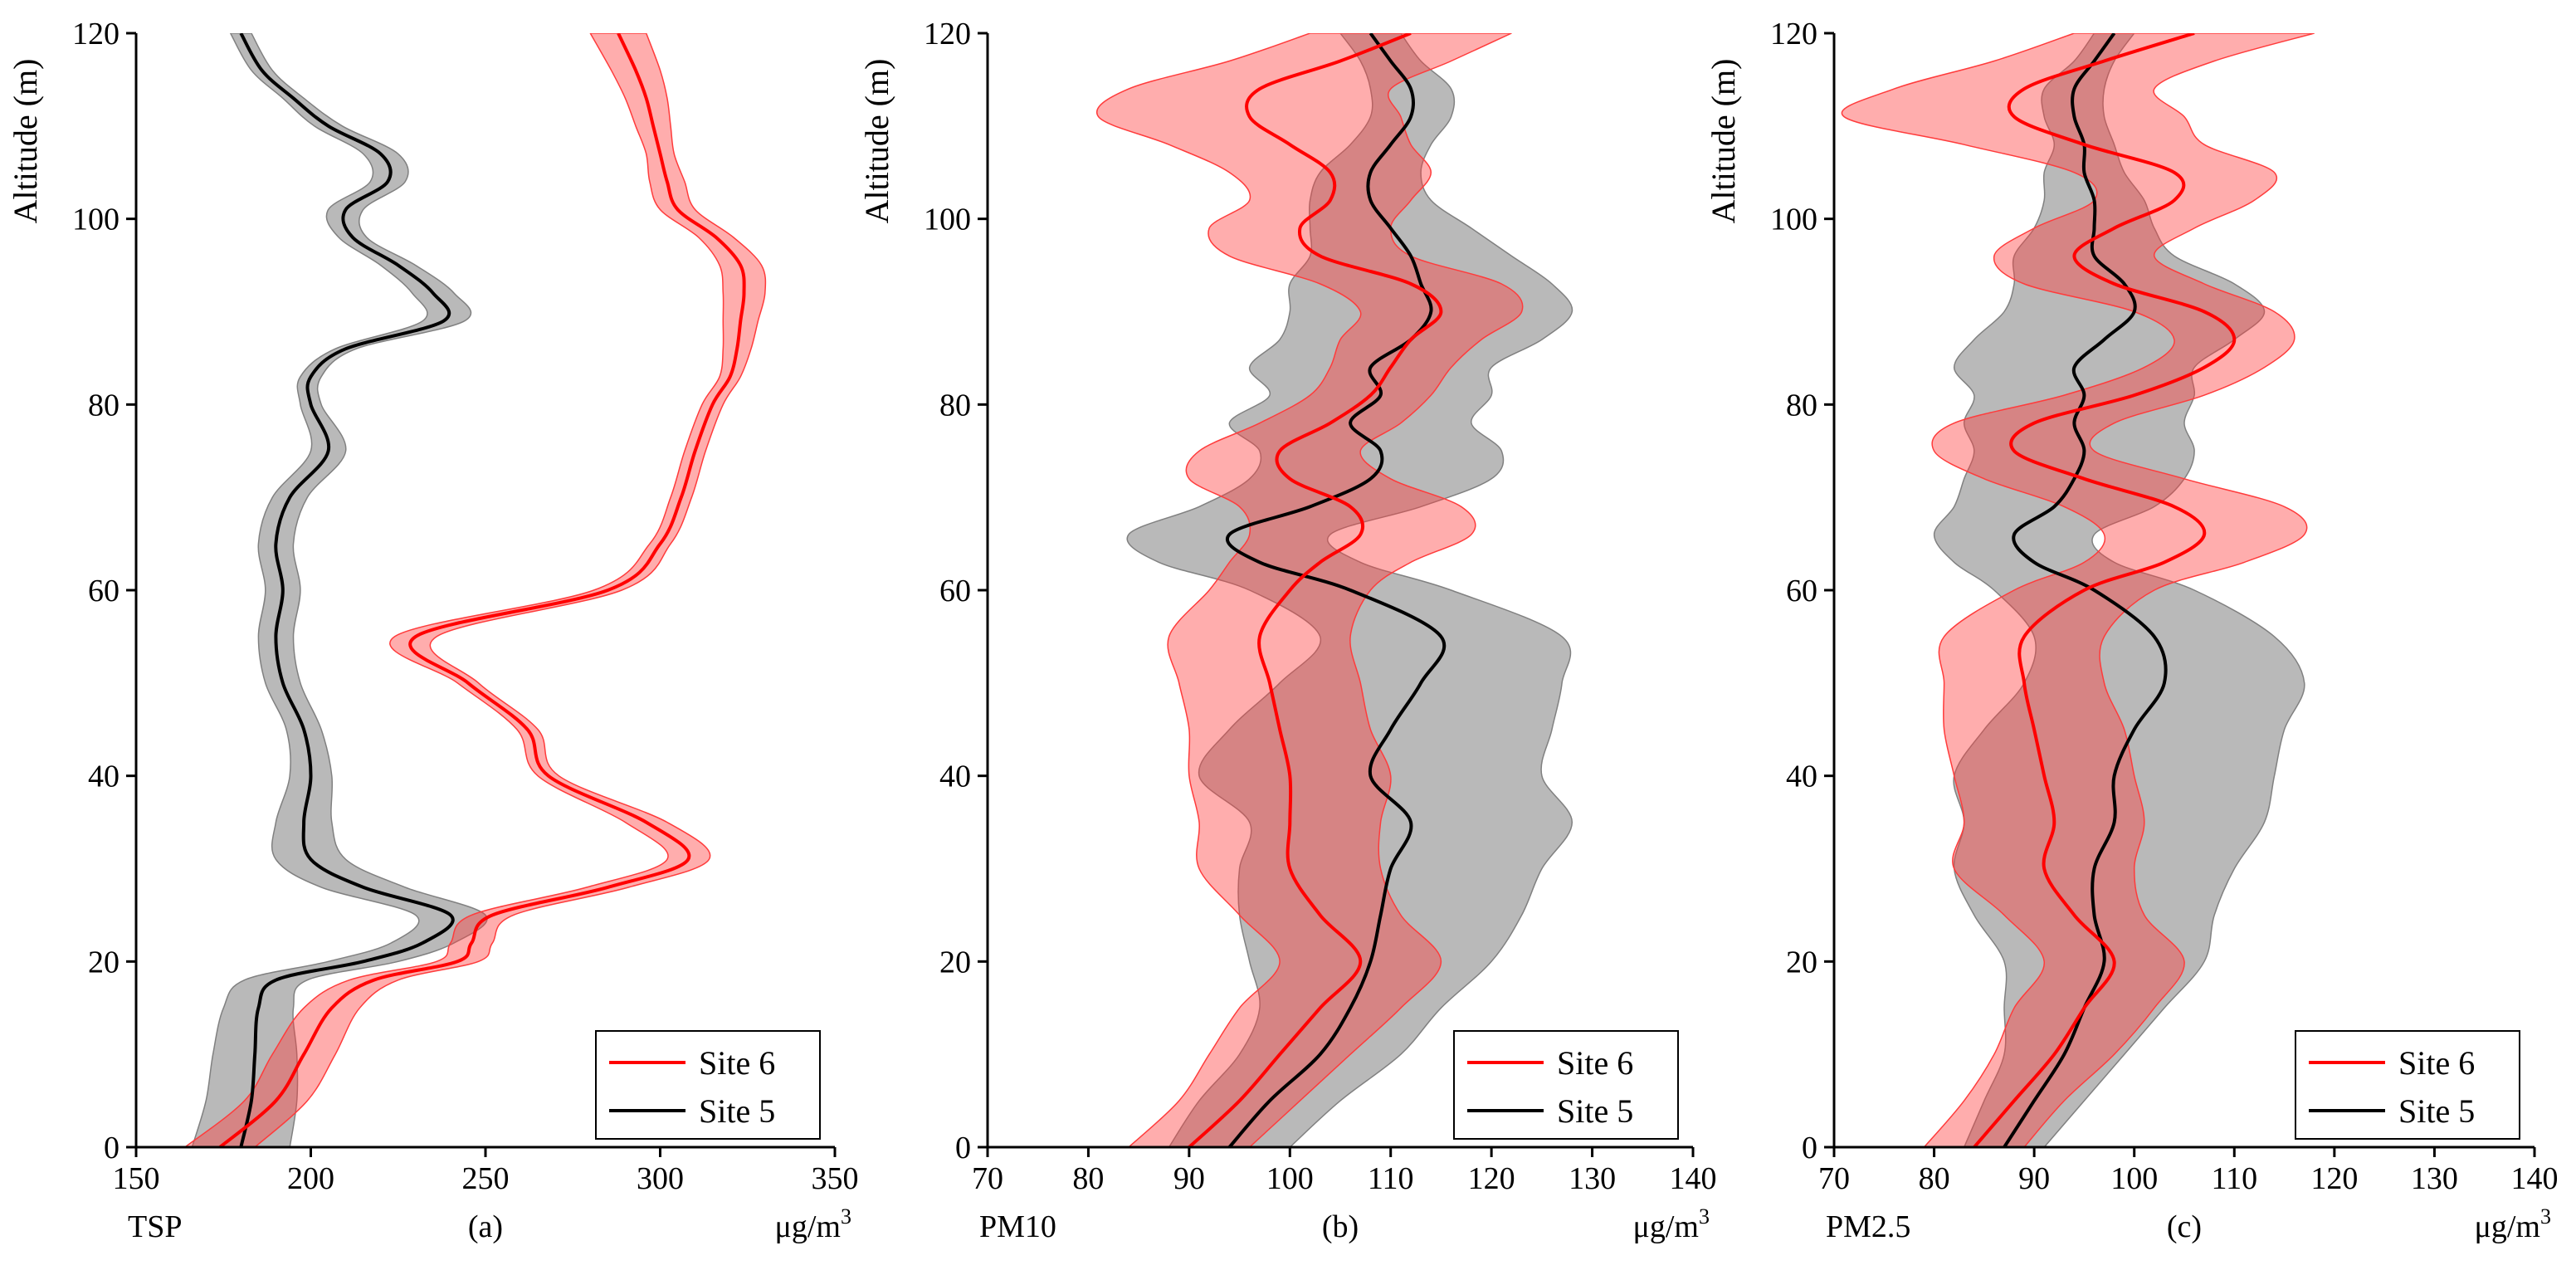 The width and height of the screenshot is (2576, 1275). What do you see at coordinates (2184, 1226) in the screenshot?
I see `panel-label: (c)` at bounding box center [2184, 1226].